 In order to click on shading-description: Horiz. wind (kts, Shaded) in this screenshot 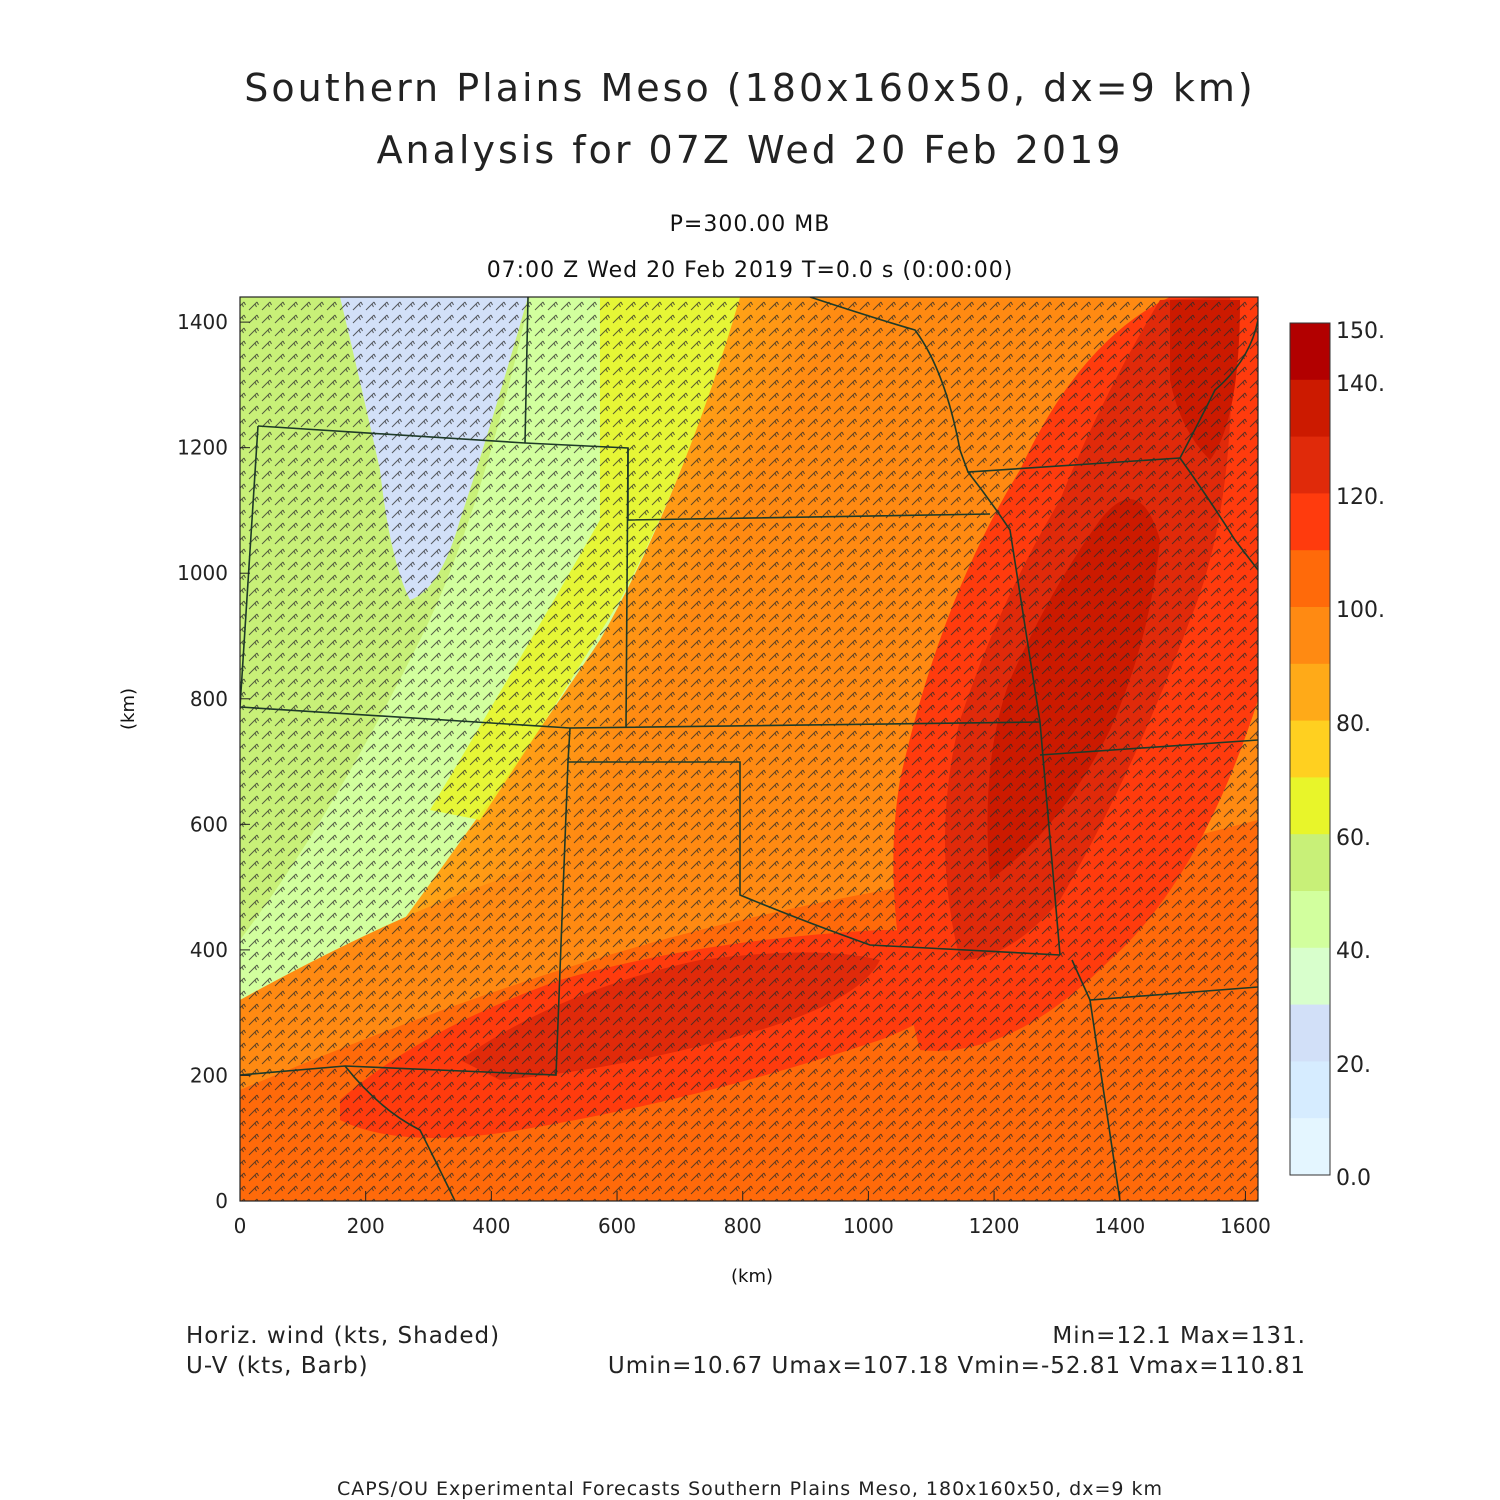, I will do `click(343, 1336)`.